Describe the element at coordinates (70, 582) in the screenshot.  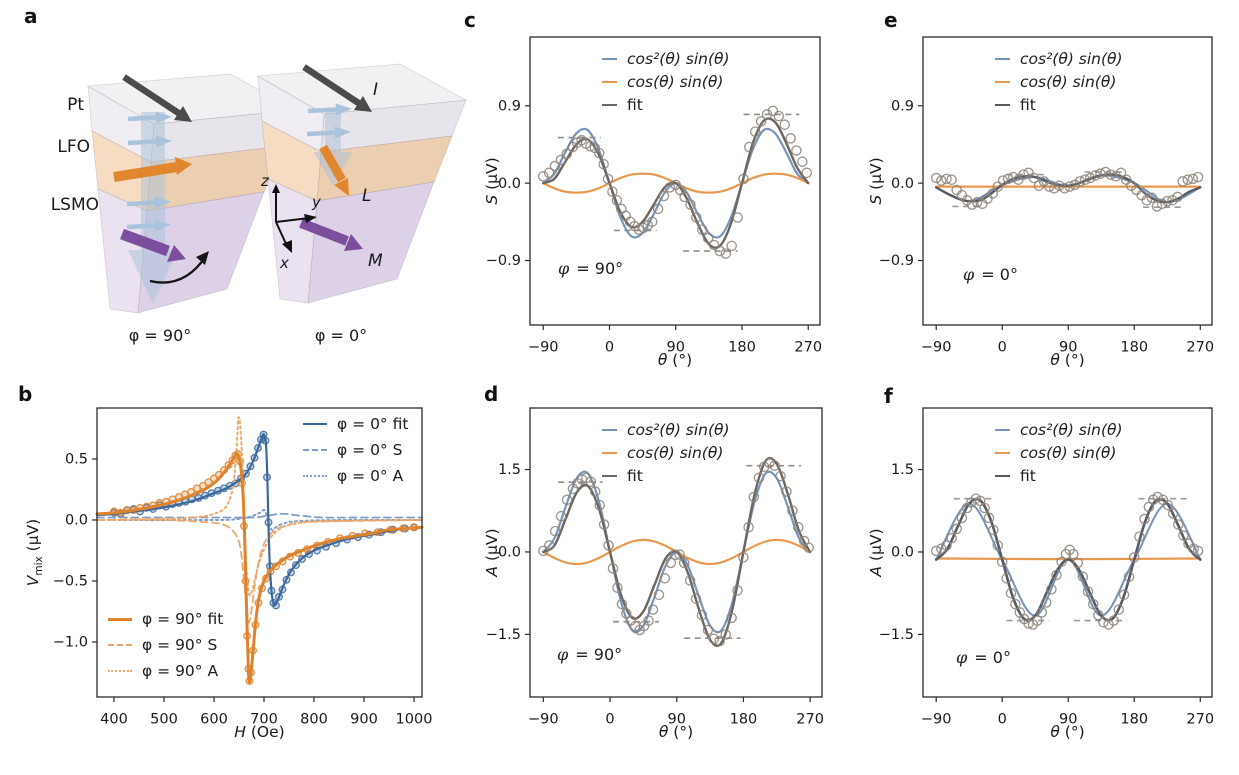
I see `panel-b-ytick-label: −0.5` at that location.